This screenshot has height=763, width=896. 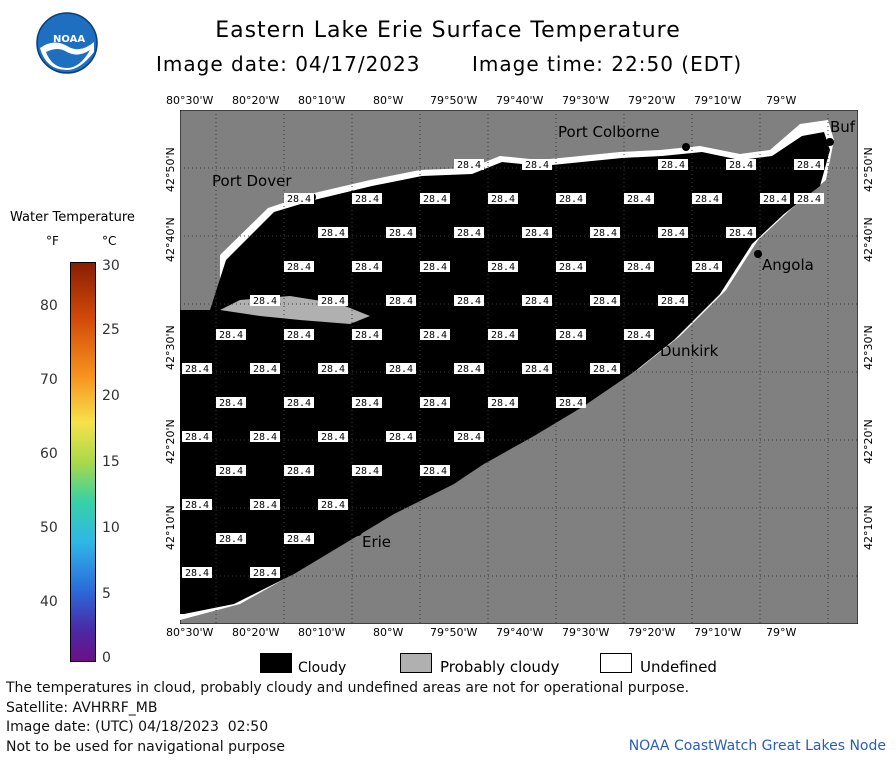 I want to click on right-tick: 42°40'N, so click(x=868, y=239).